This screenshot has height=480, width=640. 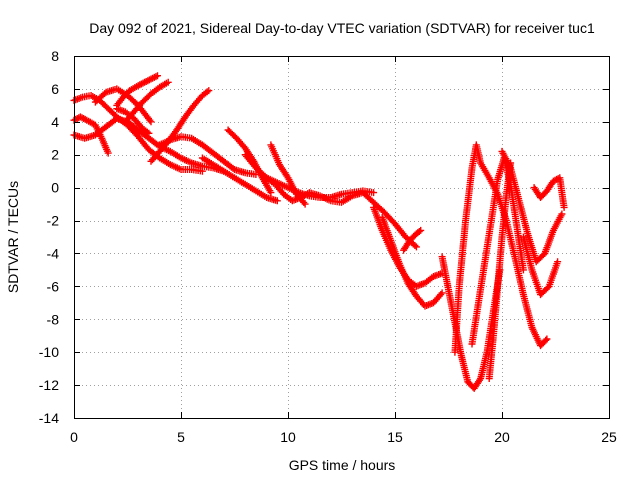 What do you see at coordinates (502, 437) in the screenshot?
I see `x-tick-label: 20` at bounding box center [502, 437].